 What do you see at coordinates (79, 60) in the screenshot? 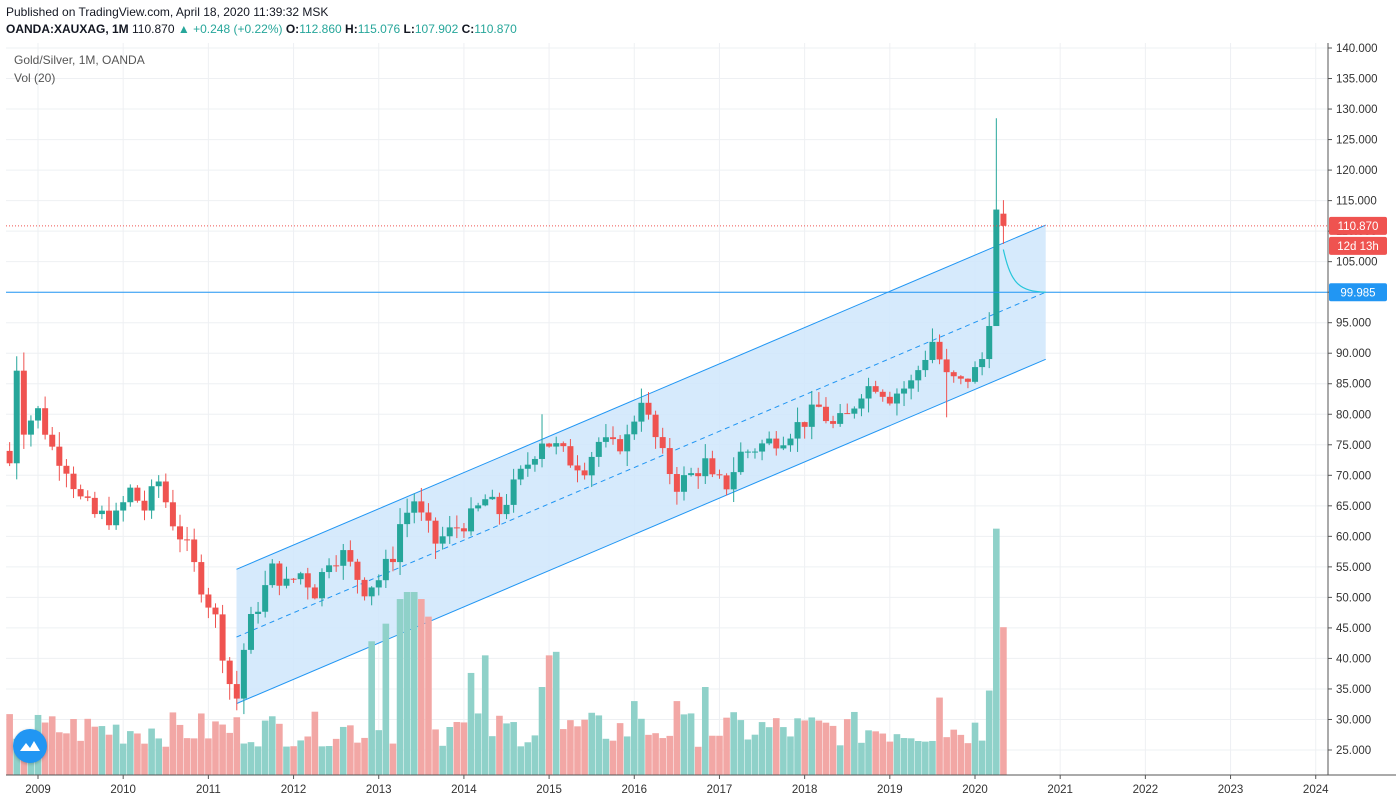
I see `series-legend: Gold/Silver, 1M, OANDA` at bounding box center [79, 60].